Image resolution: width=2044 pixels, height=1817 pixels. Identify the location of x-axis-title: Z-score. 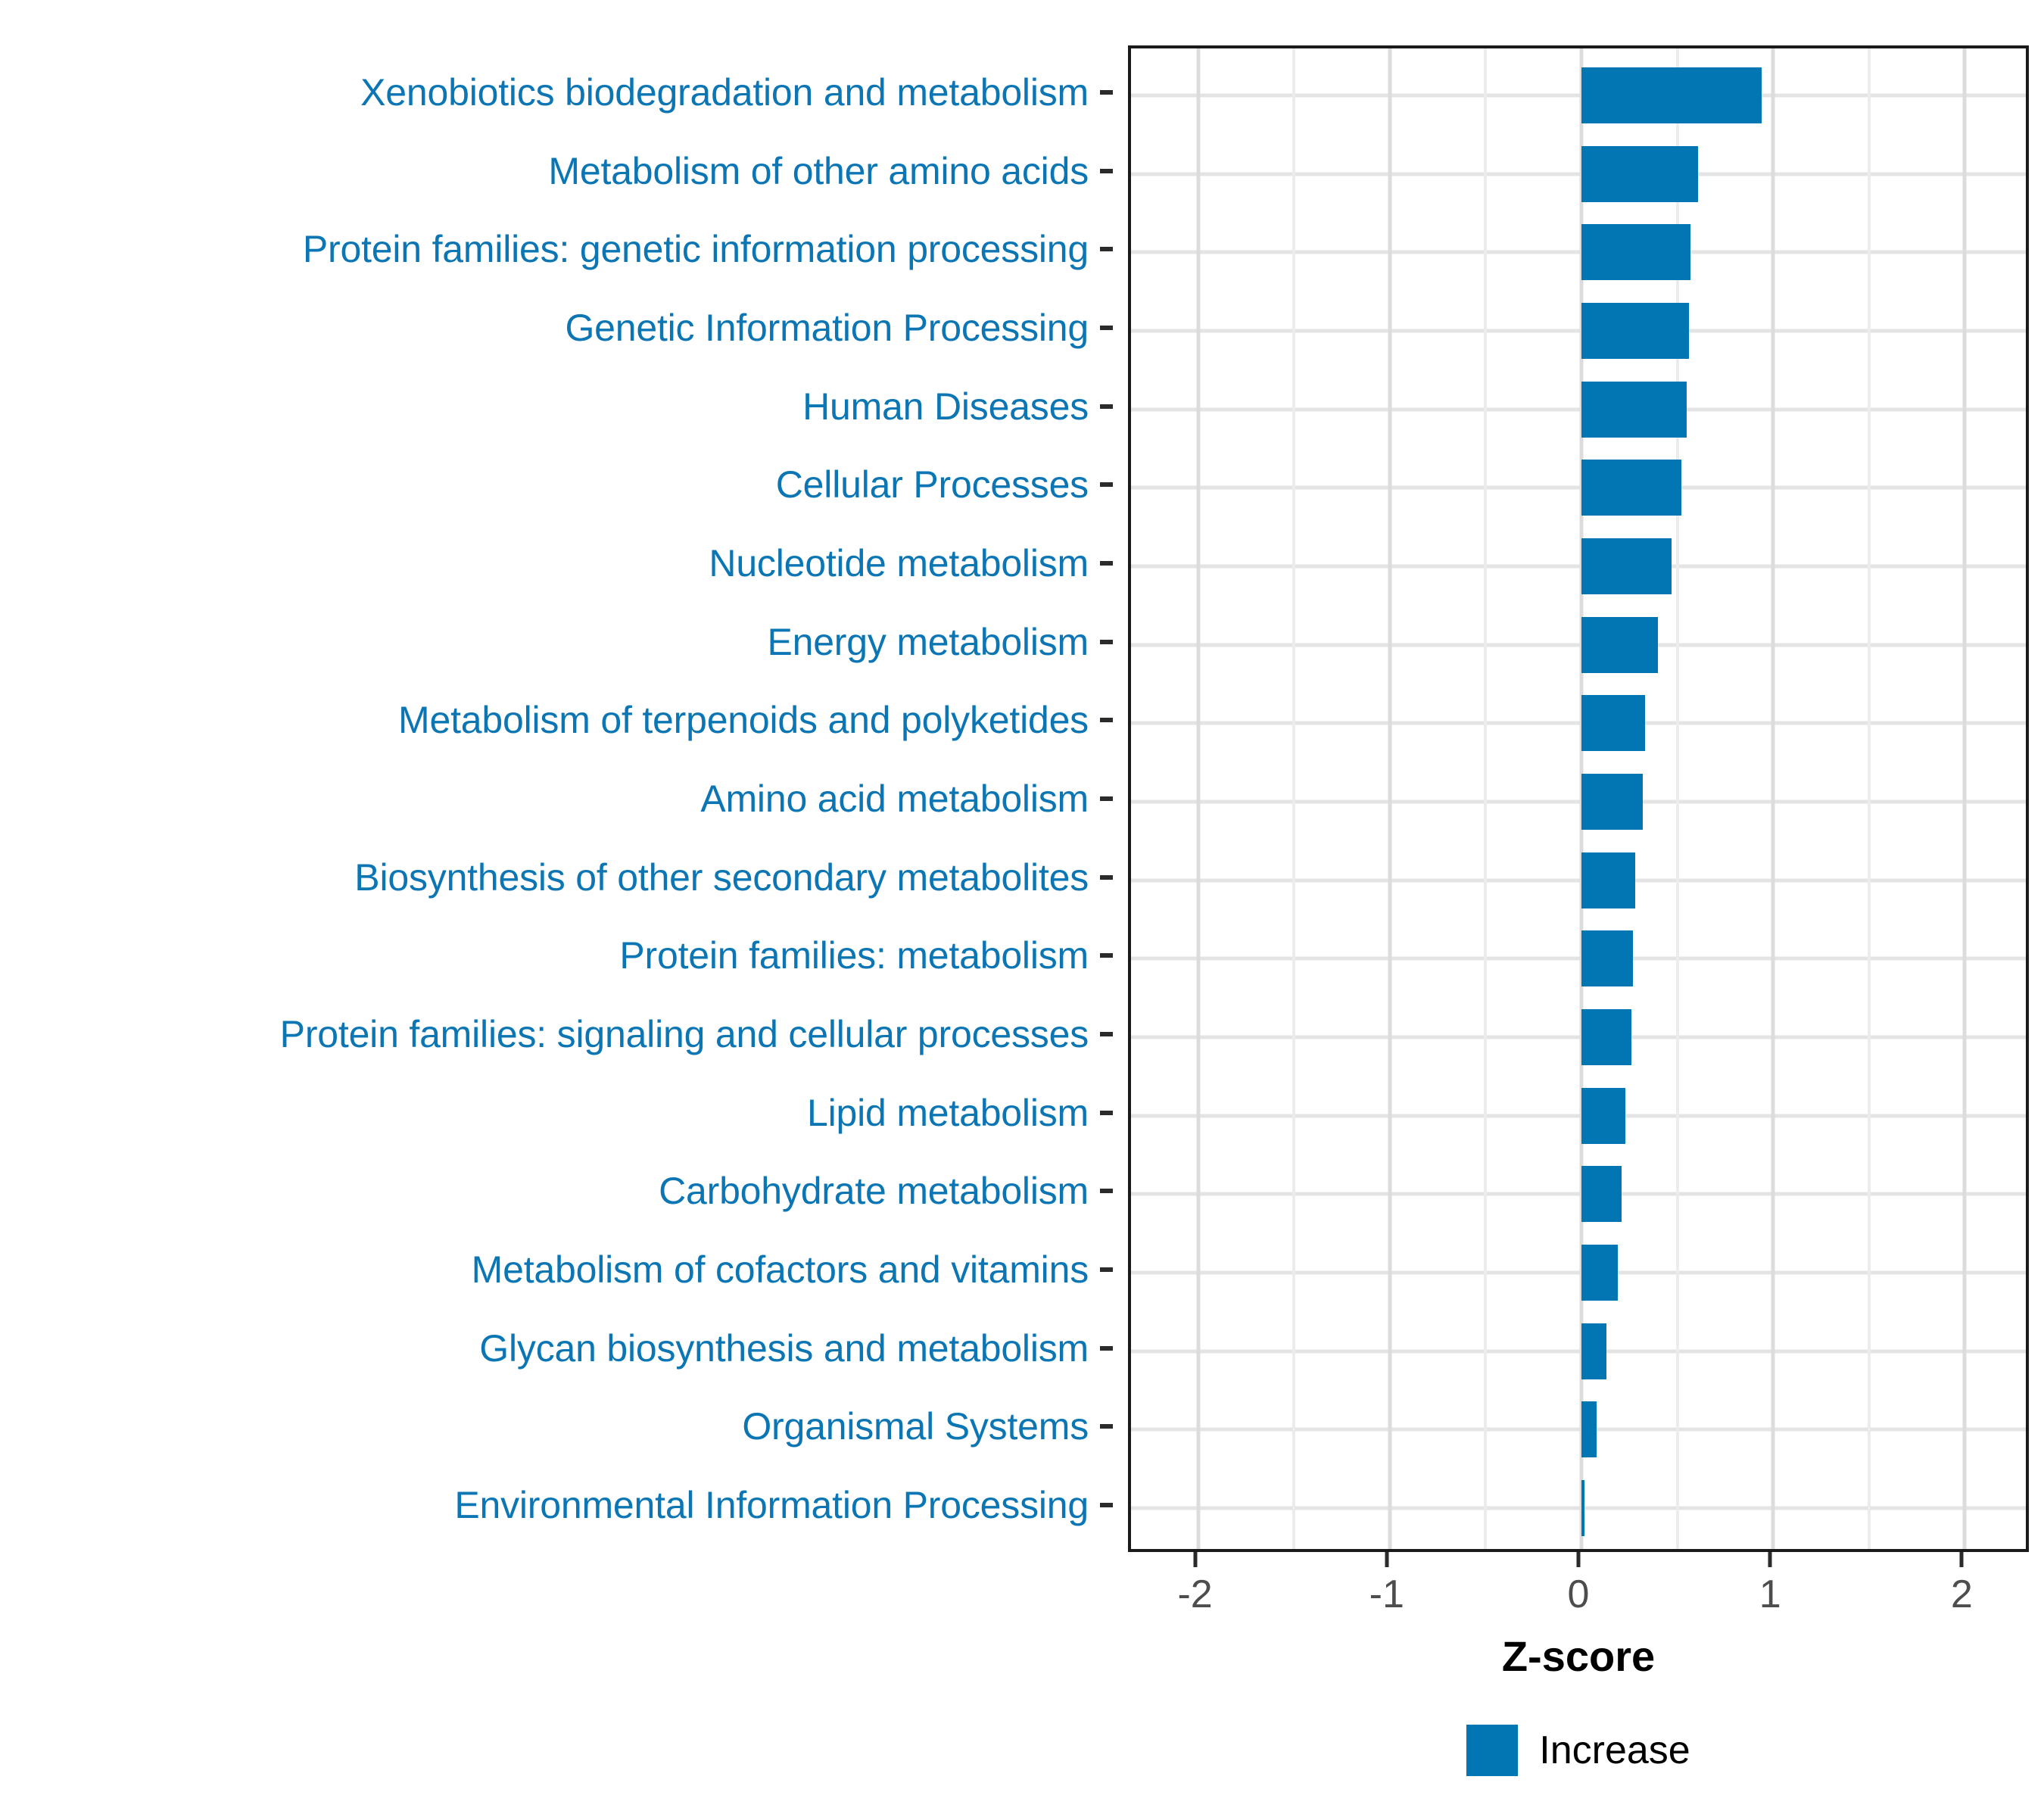
(1578, 1656).